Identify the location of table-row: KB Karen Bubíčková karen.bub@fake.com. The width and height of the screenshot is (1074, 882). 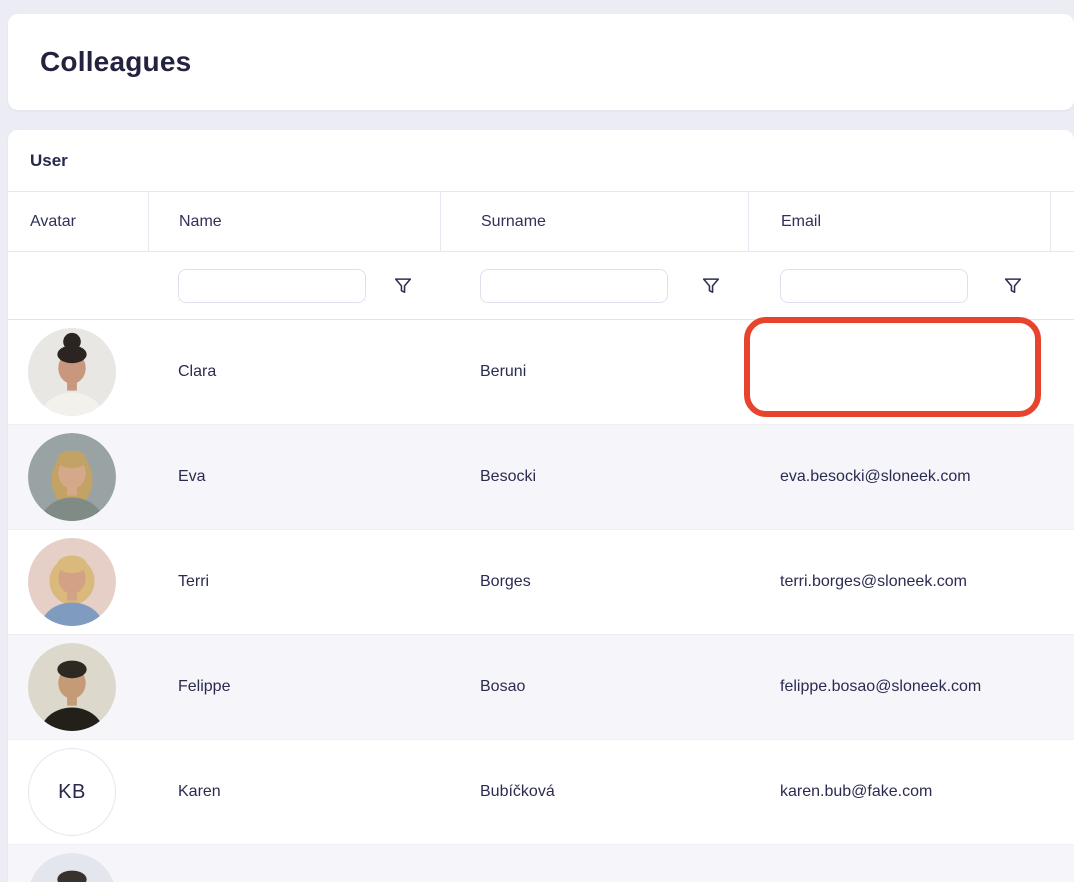
(541, 792).